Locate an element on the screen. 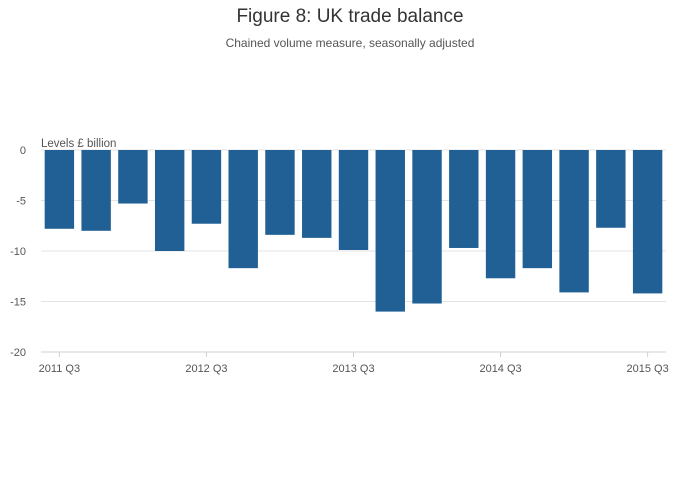 The width and height of the screenshot is (700, 502). chart-title: Figure 8: UK trade balance is located at coordinates (350, 16).